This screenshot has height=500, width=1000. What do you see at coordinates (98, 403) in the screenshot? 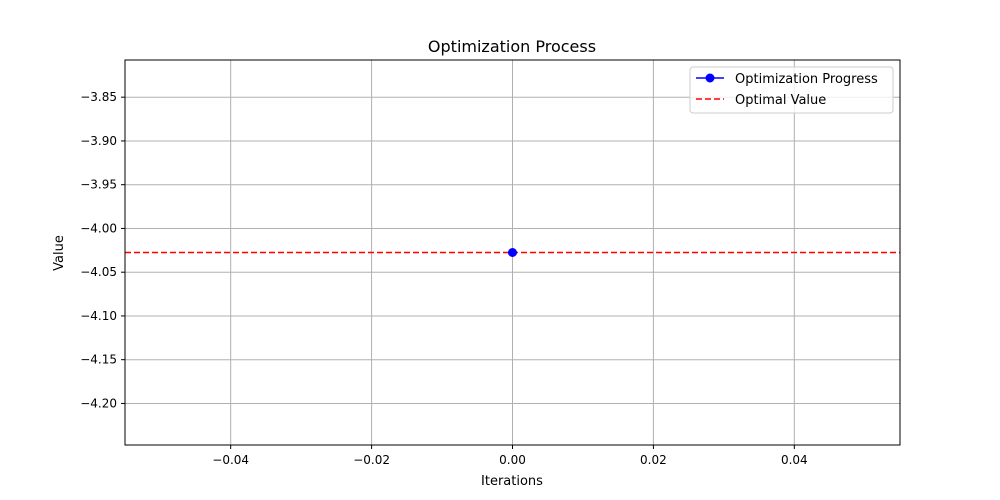
I see `y-tick-label: −4.20` at bounding box center [98, 403].